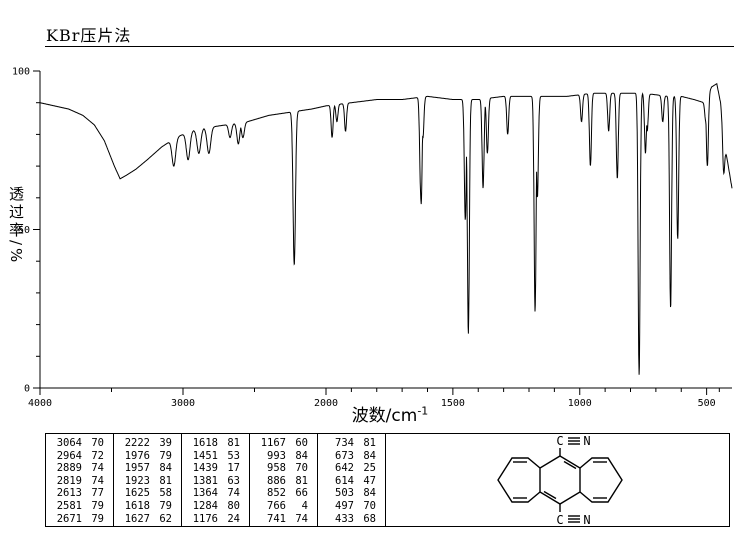  Describe the element at coordinates (215, 468) in the screenshot. I see `peak-table-row: 1439 17` at that location.